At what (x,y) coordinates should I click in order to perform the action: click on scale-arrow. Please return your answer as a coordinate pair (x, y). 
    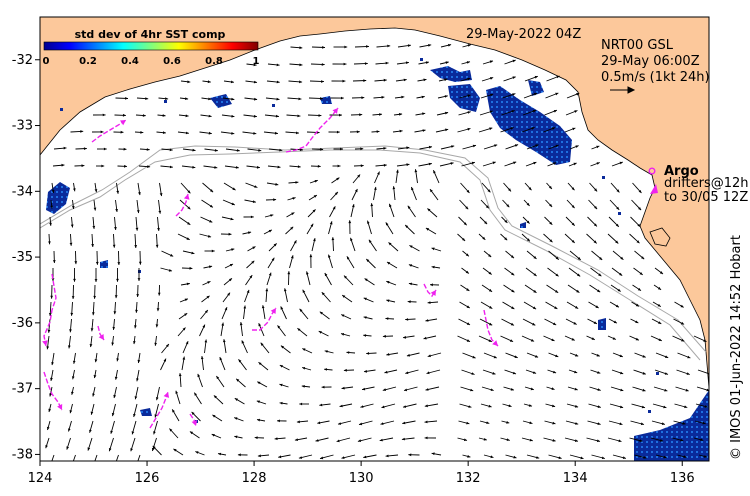
    Looking at the image, I should click on (623, 90).